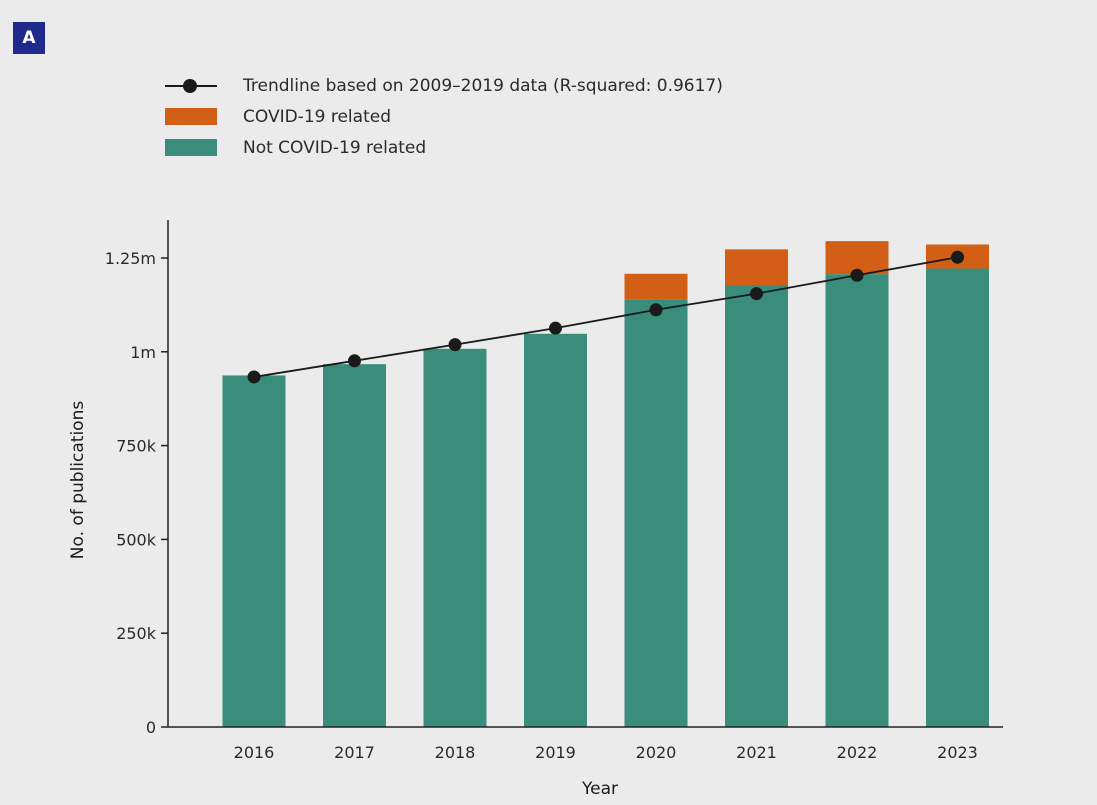 The image size is (1097, 805). Describe the element at coordinates (957, 752) in the screenshot. I see `x-tick-label: 2023` at that location.